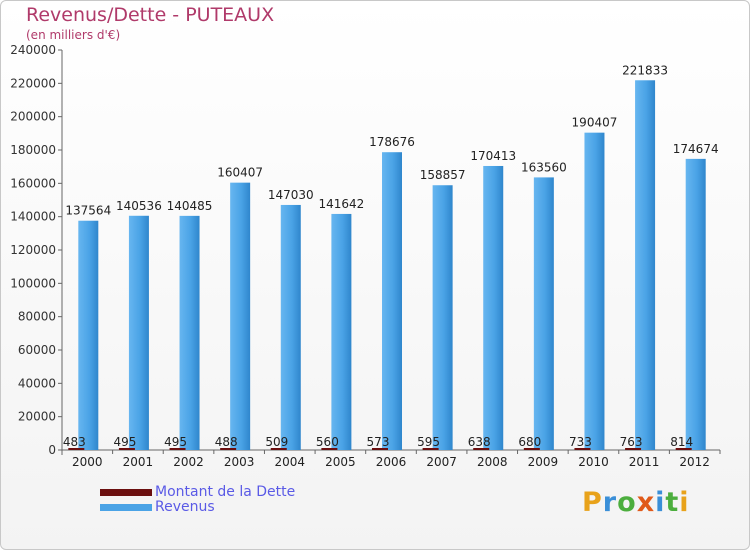 This screenshot has height=550, width=750. Describe the element at coordinates (631, 442) in the screenshot. I see `data-label-dette: 763` at that location.